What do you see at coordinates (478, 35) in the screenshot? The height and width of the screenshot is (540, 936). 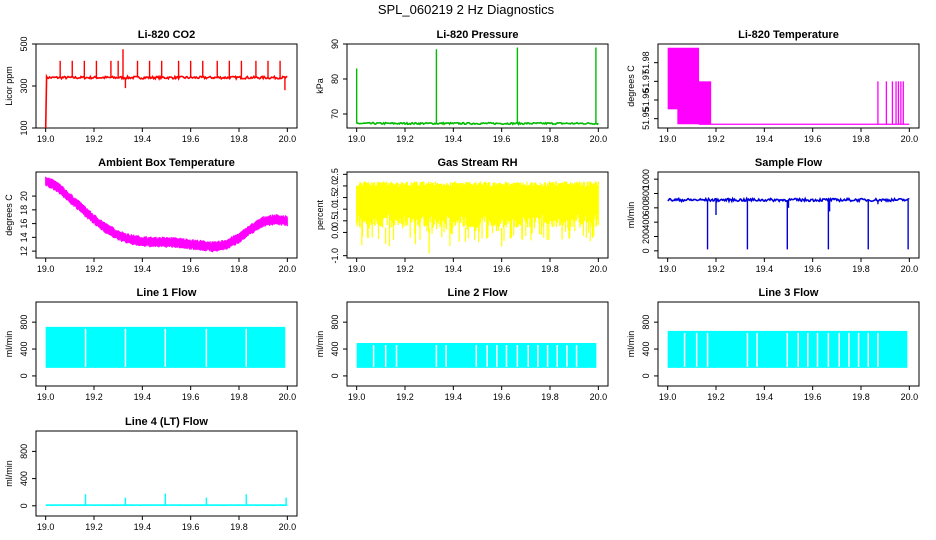 I see `chart-title: Li-820 Pressure` at bounding box center [478, 35].